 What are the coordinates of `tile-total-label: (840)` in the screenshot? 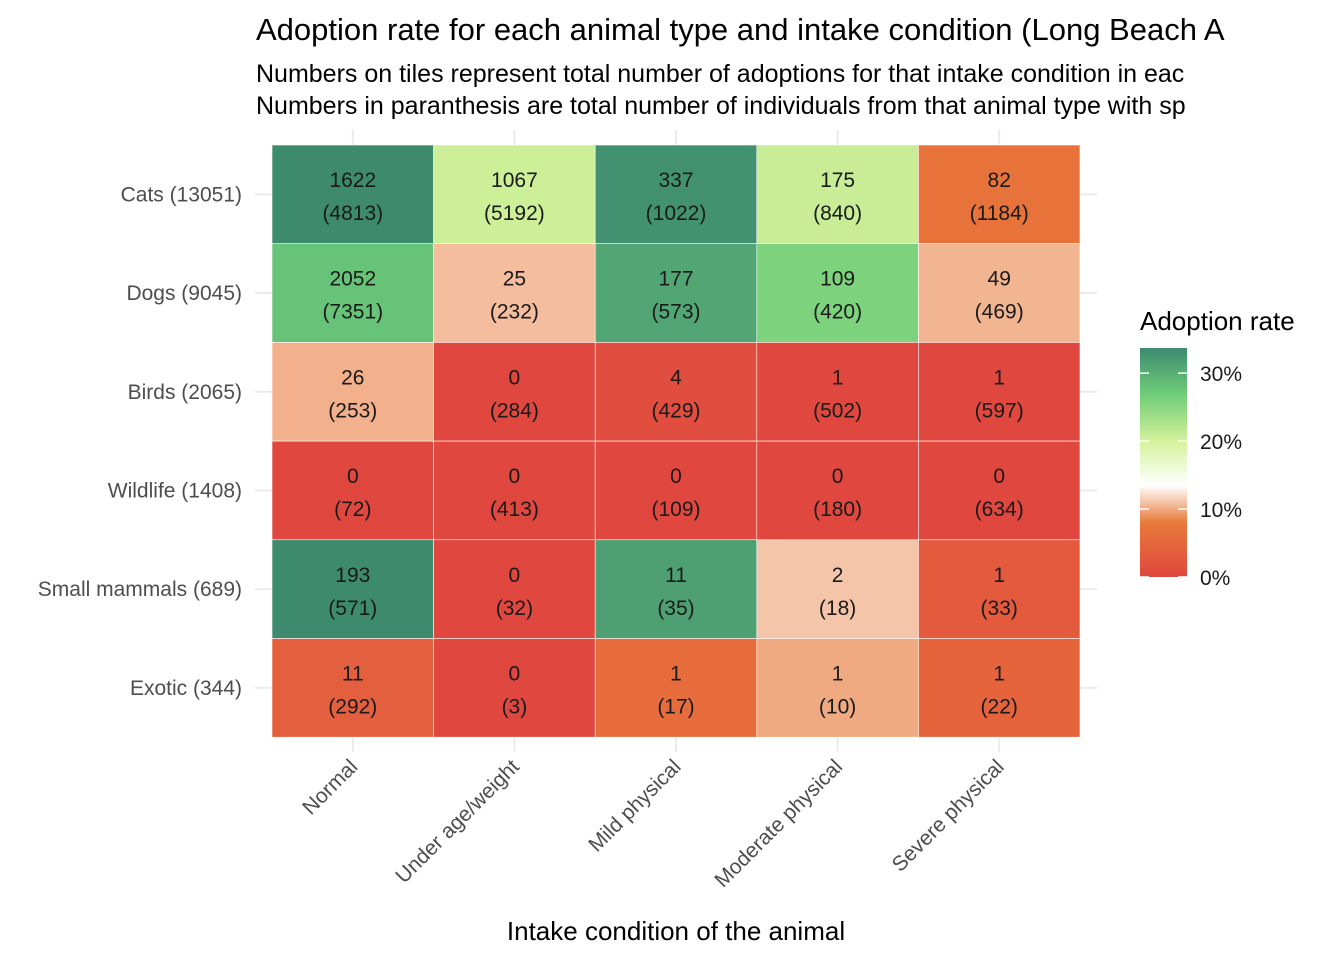 It's located at (837, 213).